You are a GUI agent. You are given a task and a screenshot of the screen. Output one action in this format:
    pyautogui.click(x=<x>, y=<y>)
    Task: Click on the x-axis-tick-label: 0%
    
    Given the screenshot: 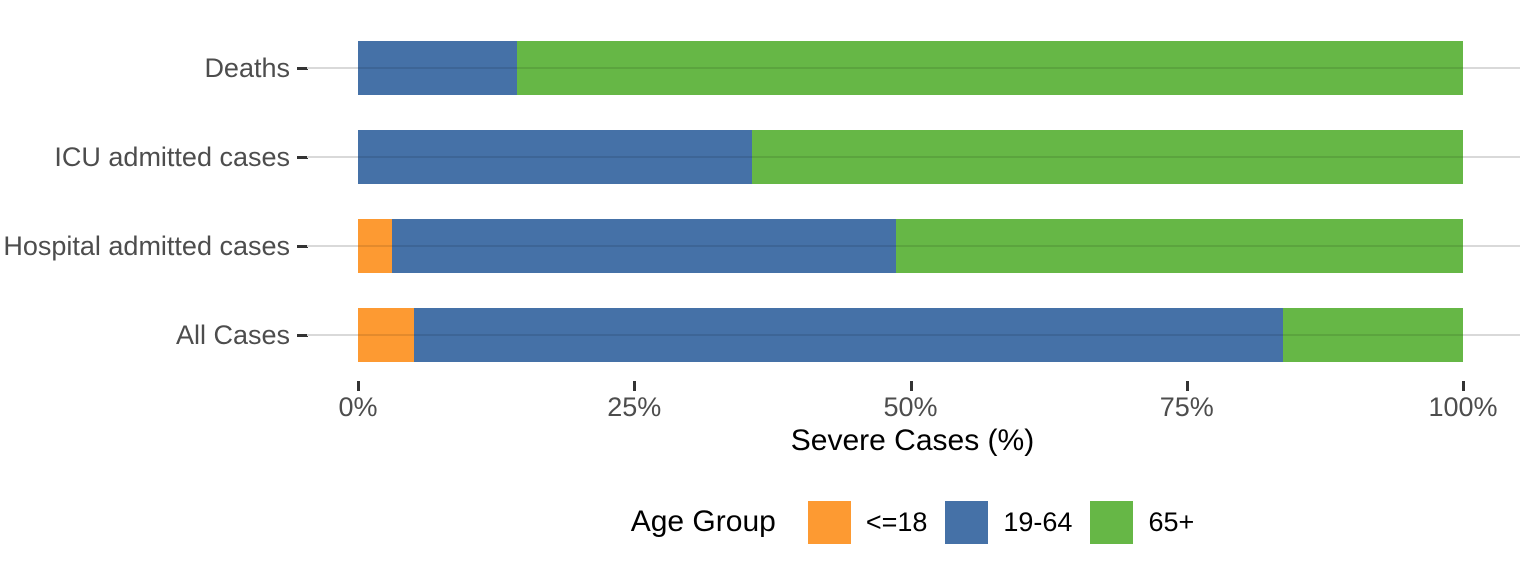 What is the action you would take?
    pyautogui.click(x=358, y=407)
    